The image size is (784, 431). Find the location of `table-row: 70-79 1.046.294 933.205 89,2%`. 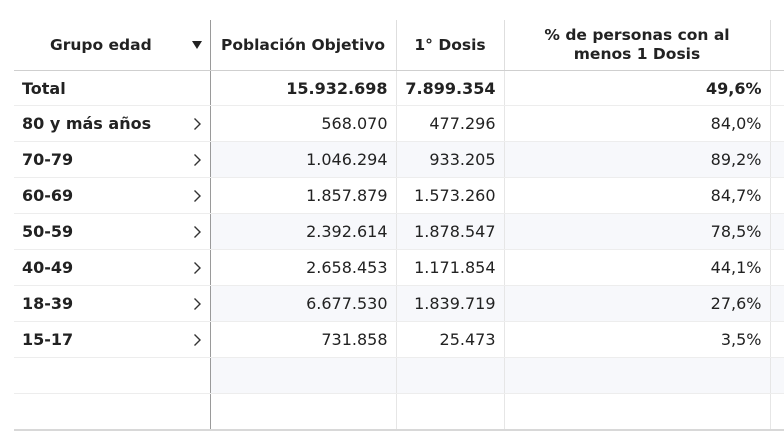

table-row: 70-79 1.046.294 933.205 89,2% is located at coordinates (399, 159).